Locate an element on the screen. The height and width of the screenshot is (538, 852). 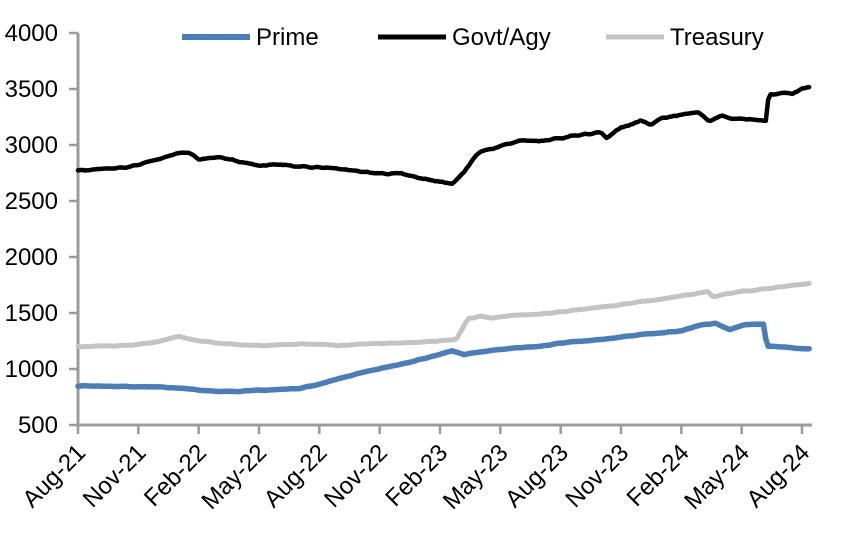
x-tick-label: Aug-23 is located at coordinates (537, 476).